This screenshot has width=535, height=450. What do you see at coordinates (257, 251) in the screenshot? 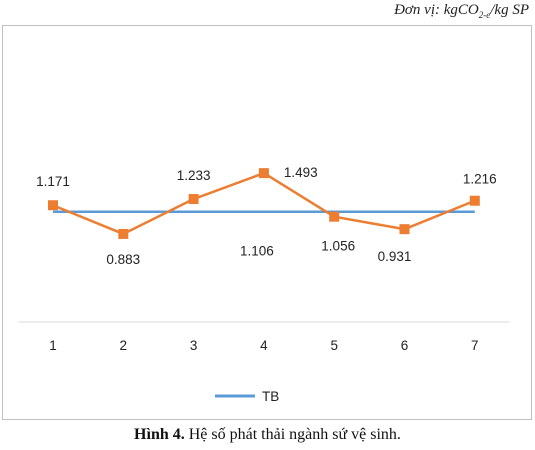
I see `data-label-average: 1.106` at bounding box center [257, 251].